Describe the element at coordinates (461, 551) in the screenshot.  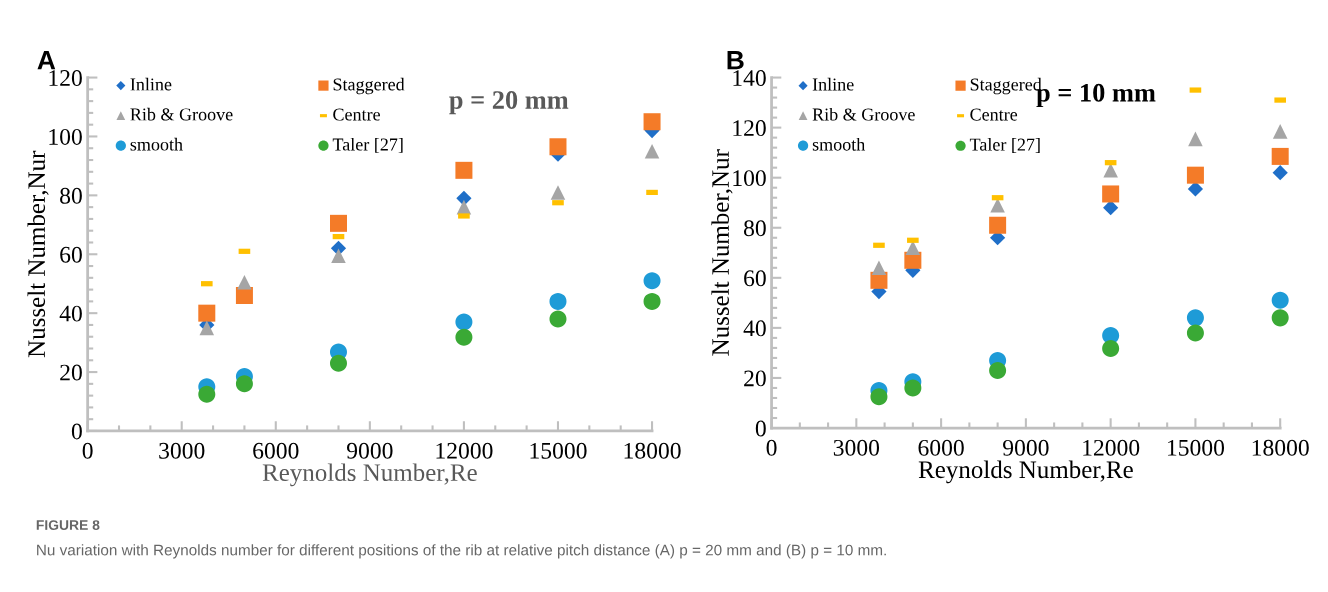
I see `text: Nu variation with Reynolds number for different positions of the rib at relative pitch distance (A) p = 20 mm and (B) p = 10 mm.` at that location.